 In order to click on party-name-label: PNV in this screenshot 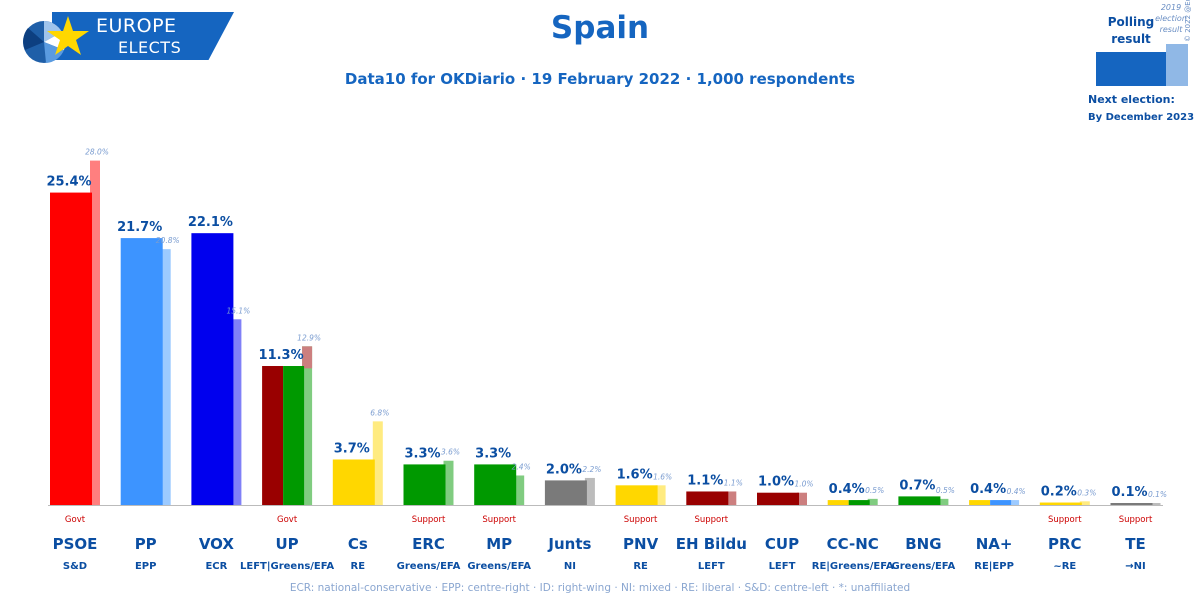, I will do `click(641, 544)`.